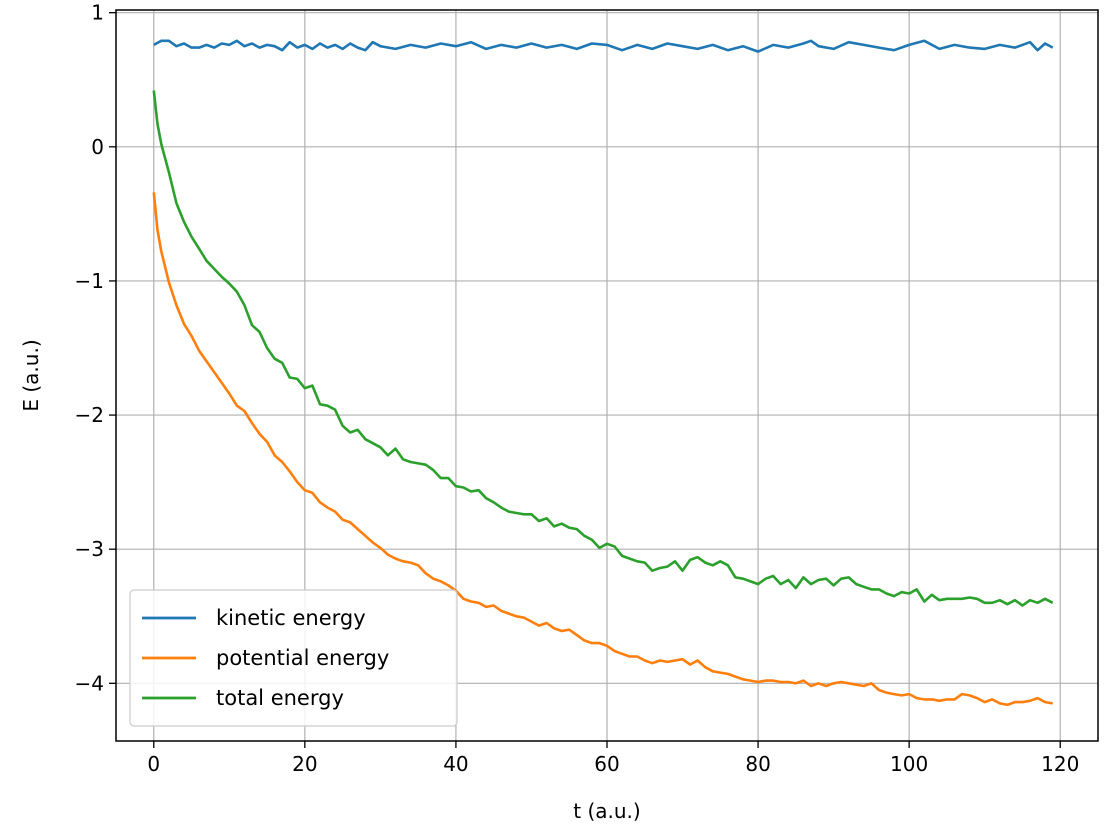  Describe the element at coordinates (89, 549) in the screenshot. I see `y-tick-label: −3` at that location.